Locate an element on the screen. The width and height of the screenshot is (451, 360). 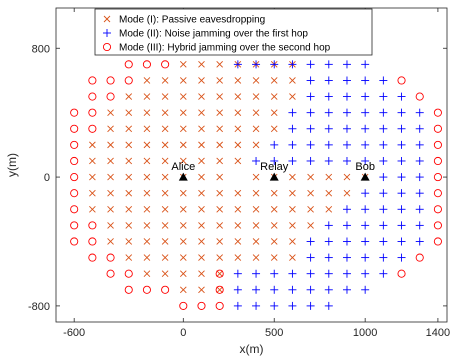
x-tick-label: -600 is located at coordinates (74, 333).